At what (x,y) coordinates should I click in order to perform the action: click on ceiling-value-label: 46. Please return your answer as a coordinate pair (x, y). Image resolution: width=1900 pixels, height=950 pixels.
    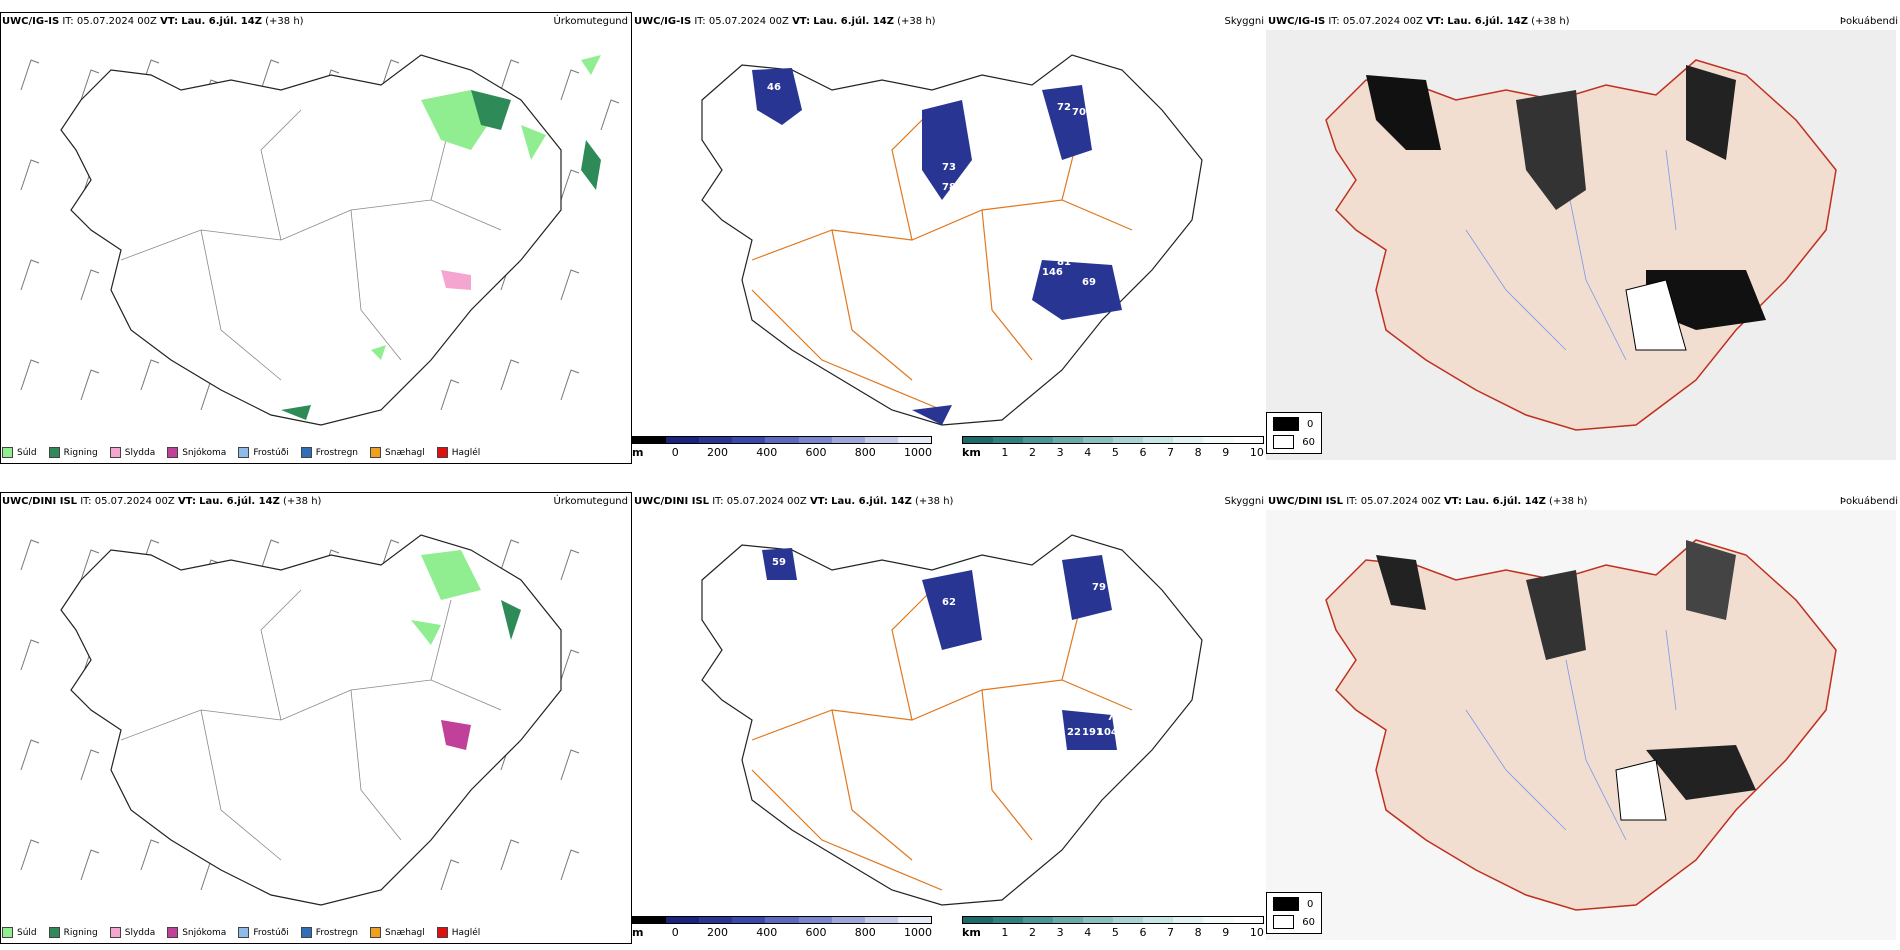
    Looking at the image, I should click on (774, 87).